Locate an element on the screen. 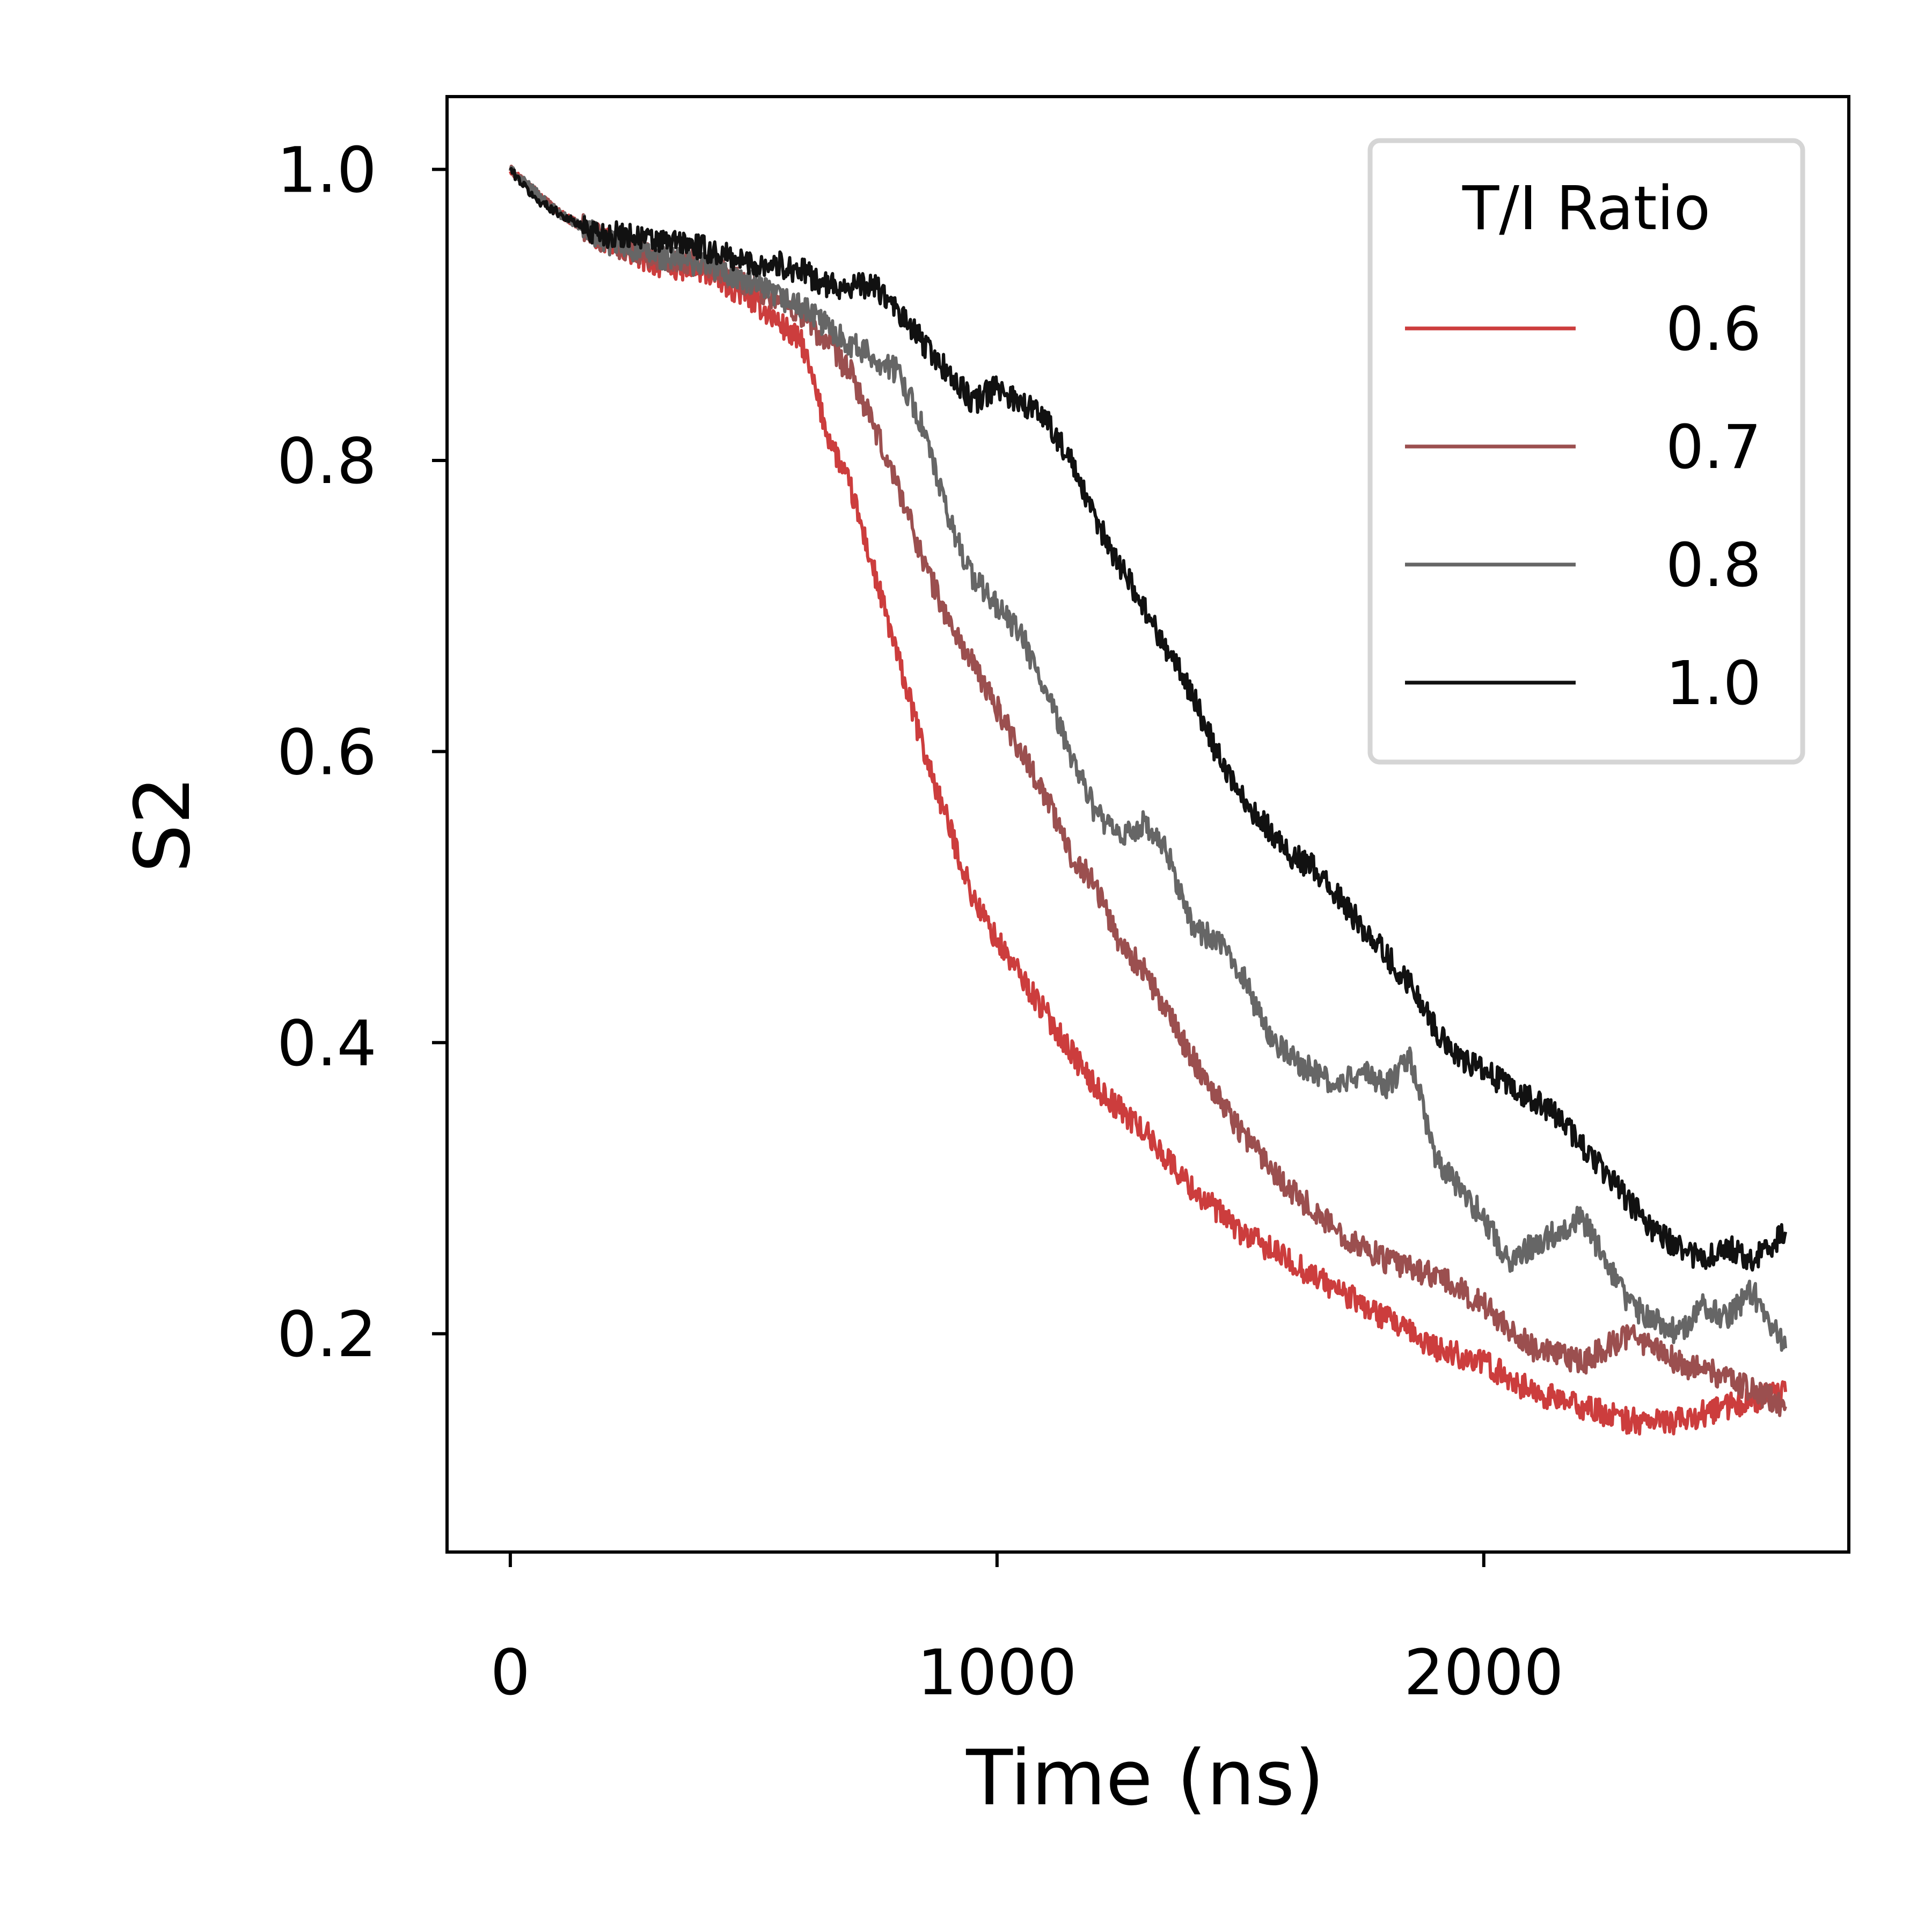  y-tick-label: 0.2 is located at coordinates (327, 1334).